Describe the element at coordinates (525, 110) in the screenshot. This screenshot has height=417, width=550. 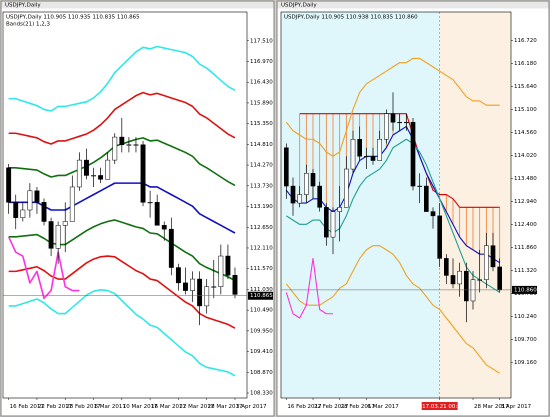
I see `y-tick-label: 115.100` at that location.